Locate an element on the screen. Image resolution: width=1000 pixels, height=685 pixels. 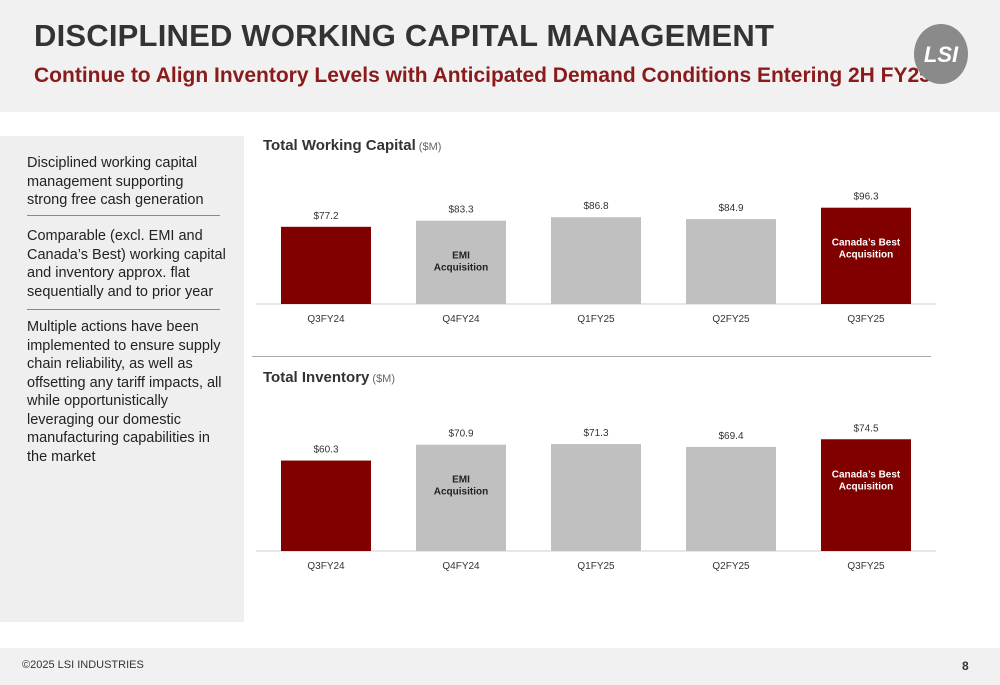
logo-text: LSI is located at coordinates (941, 54).